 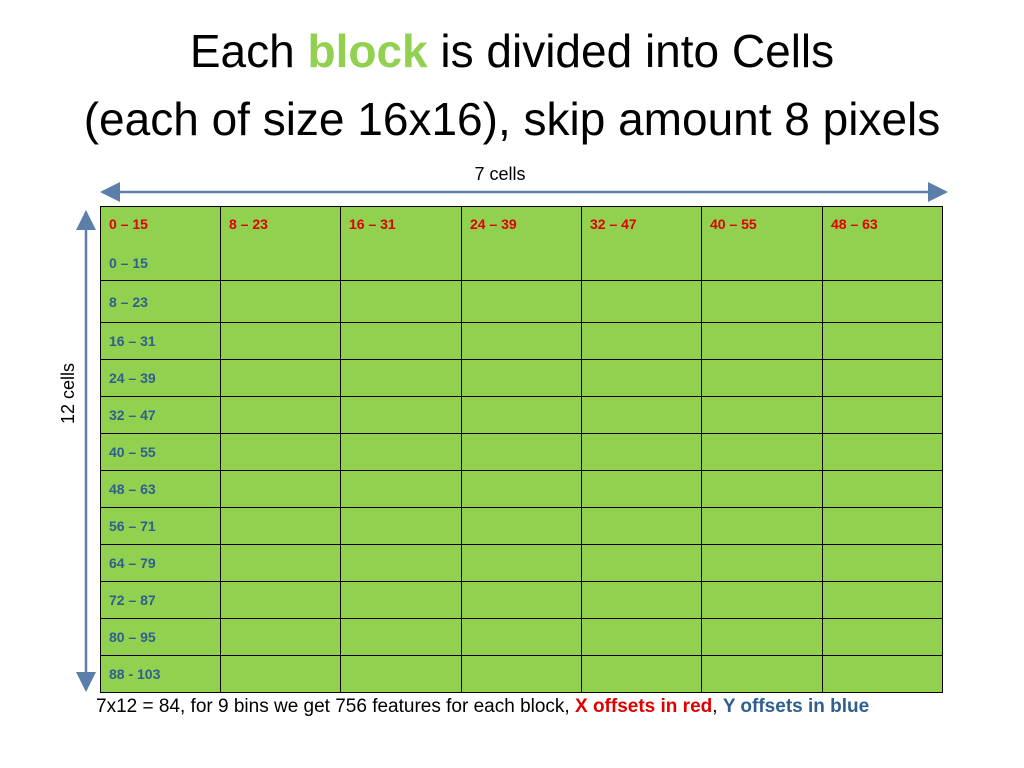 I want to click on x-offset-label: 48 – 63, so click(x=854, y=224).